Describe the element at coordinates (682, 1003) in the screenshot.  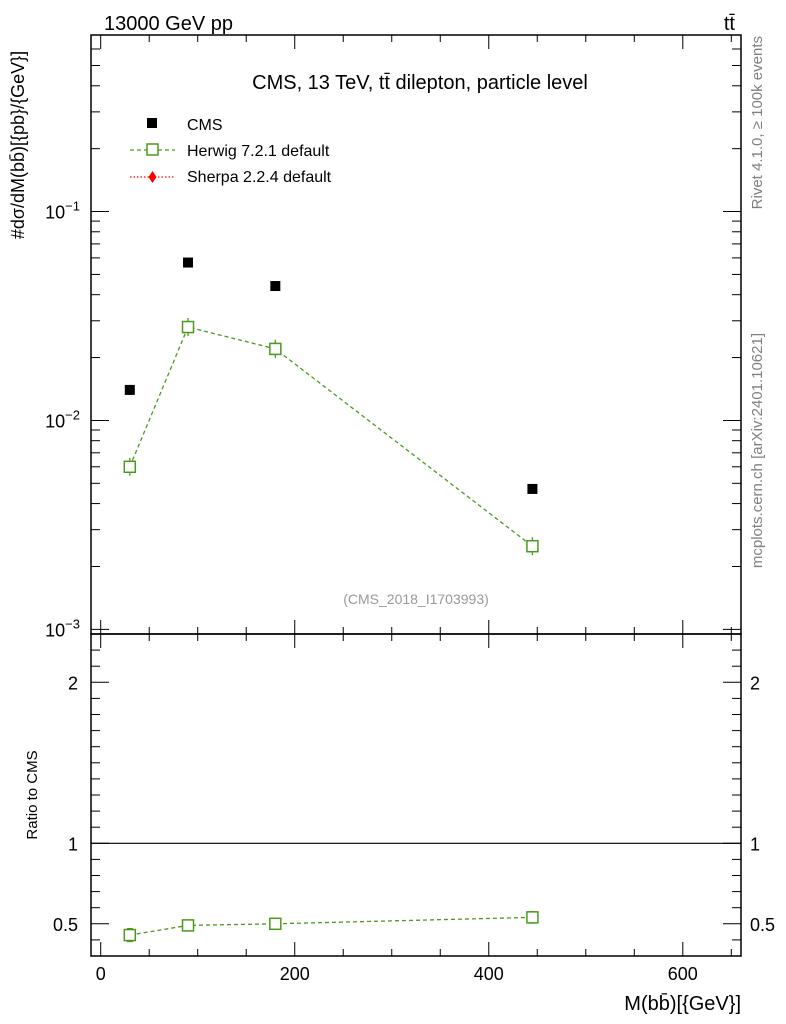
I see `x-axis-title: M(bb̄)[{GeV}]` at that location.